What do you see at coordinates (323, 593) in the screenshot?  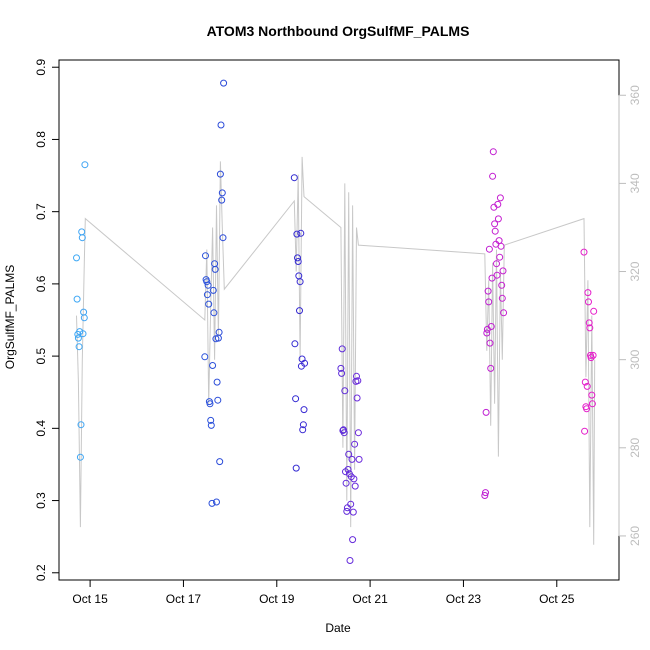 I see `x-axis: Oct 15 Oct 17 Oct 19 Oct 21 Oct 23 Oct 25` at bounding box center [323, 593].